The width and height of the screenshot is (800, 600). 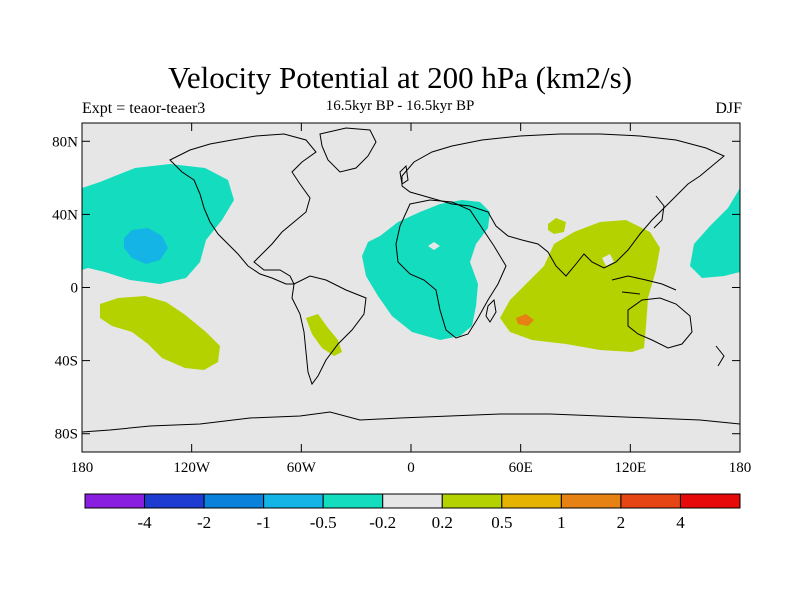 What do you see at coordinates (144, 108) in the screenshot?
I see `experiment-label: Expt = teaor-teaer3` at bounding box center [144, 108].